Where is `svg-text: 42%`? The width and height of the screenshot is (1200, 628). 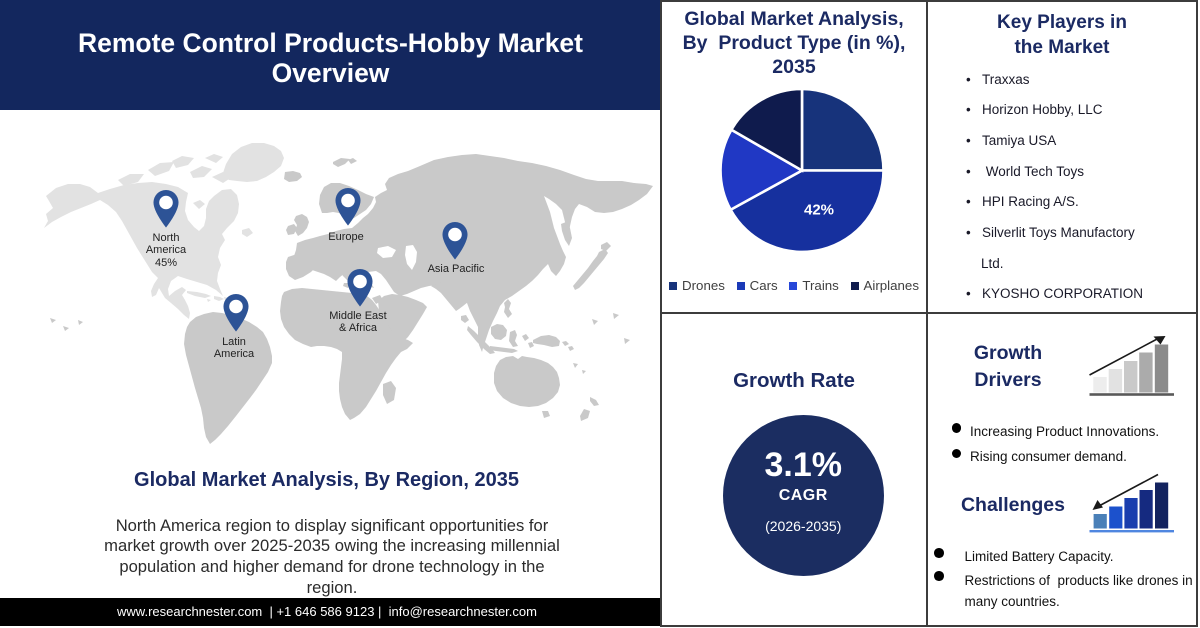
svg-text: 42% is located at coordinates (819, 210).